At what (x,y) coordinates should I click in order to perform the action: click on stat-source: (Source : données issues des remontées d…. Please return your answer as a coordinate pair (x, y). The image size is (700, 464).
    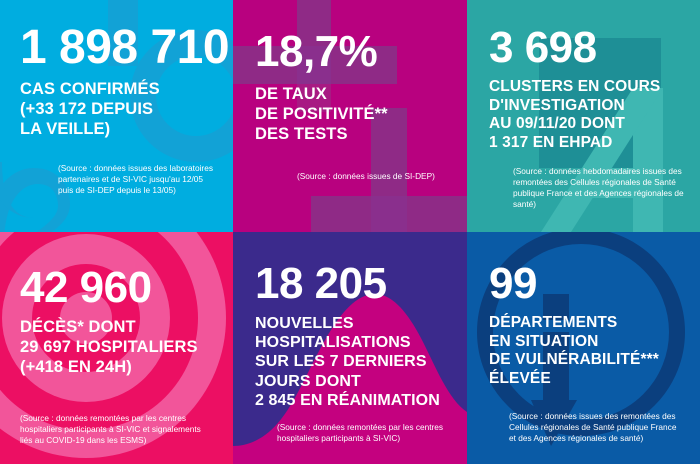
    Looking at the image, I should click on (593, 426).